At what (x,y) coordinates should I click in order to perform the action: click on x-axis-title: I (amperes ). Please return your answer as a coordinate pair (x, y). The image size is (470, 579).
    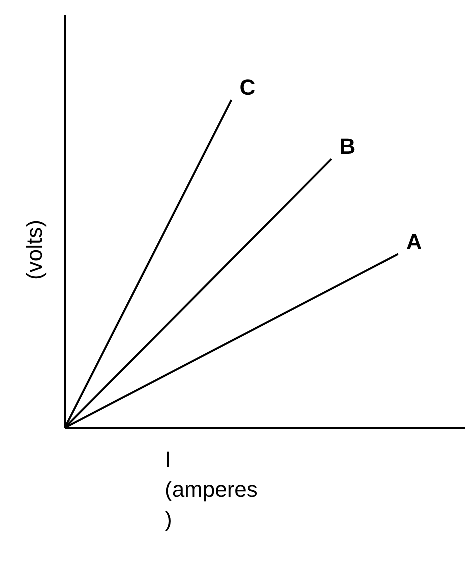
    Looking at the image, I should click on (211, 489).